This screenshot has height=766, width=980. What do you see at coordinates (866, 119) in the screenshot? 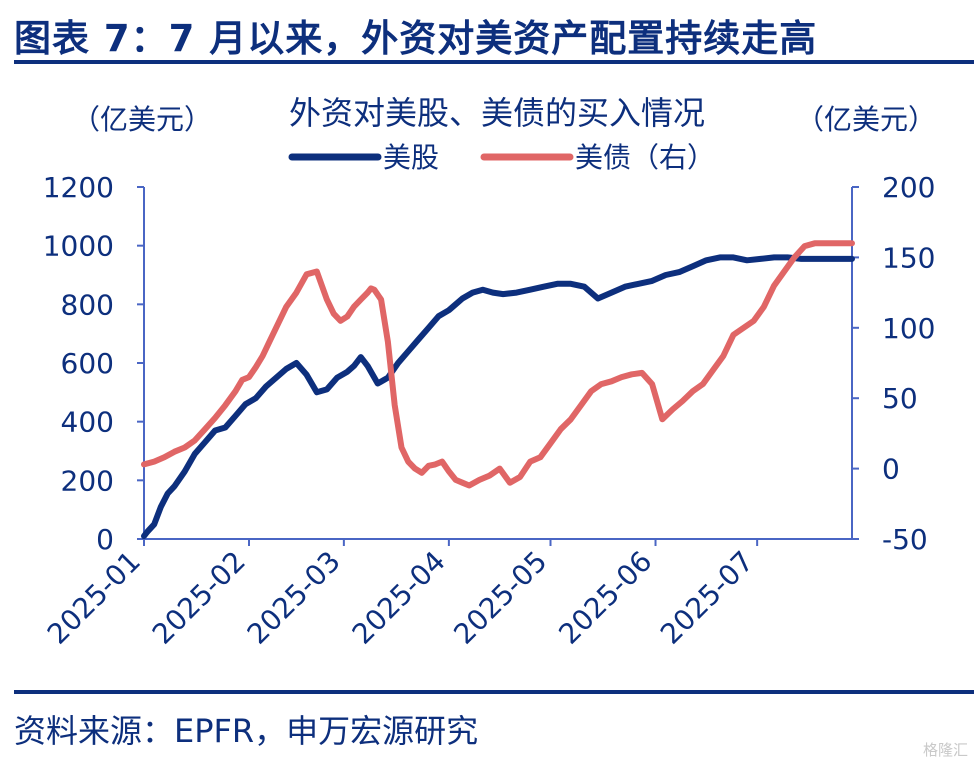
I see `right-axis-unit: （亿美元）` at bounding box center [866, 119].